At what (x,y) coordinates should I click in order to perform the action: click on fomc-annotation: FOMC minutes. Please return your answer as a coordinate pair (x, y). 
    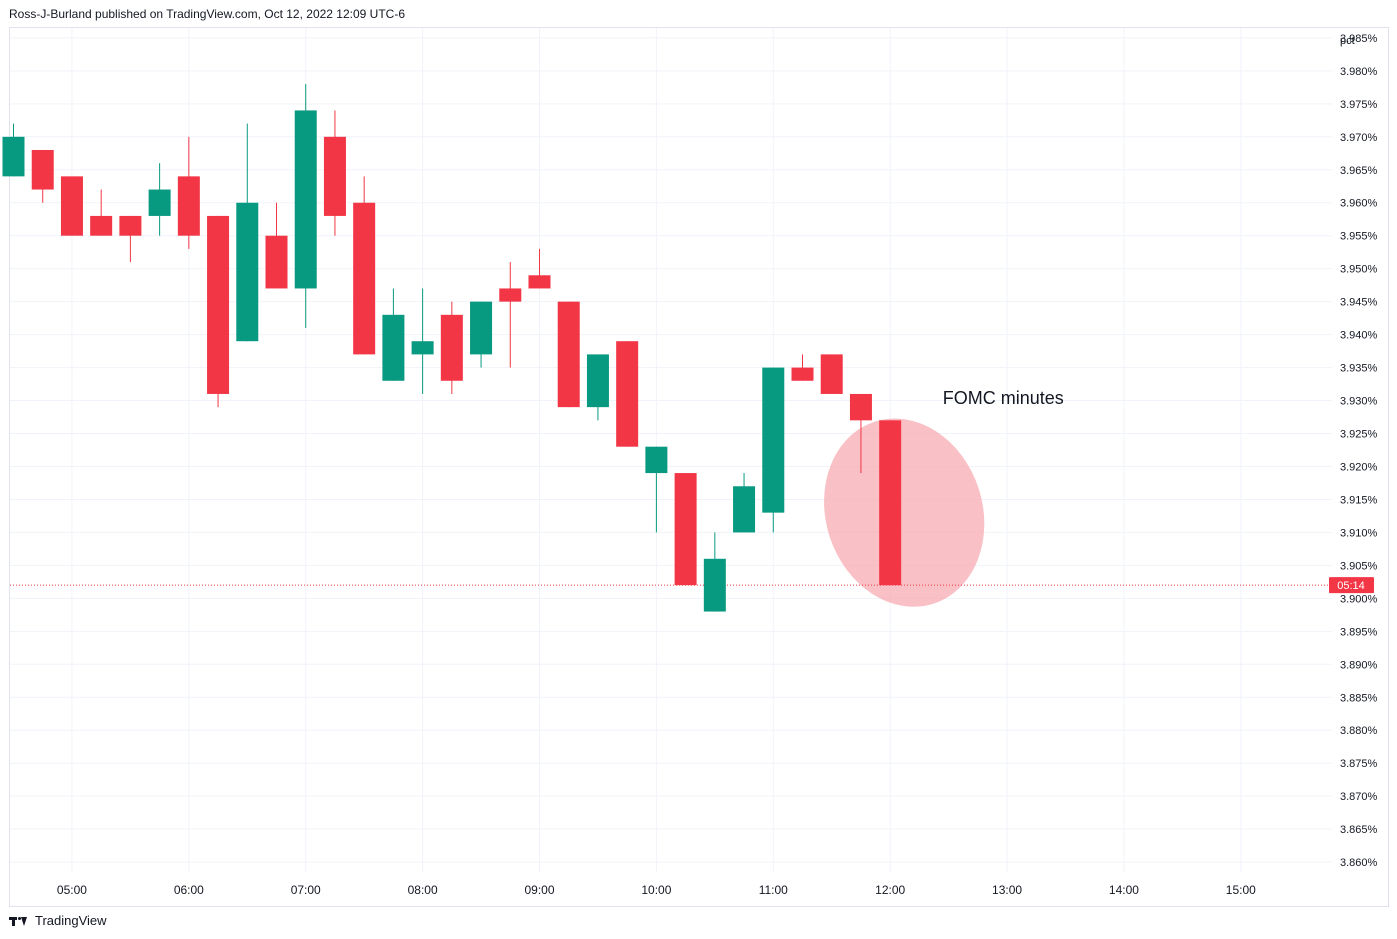
    Looking at the image, I should click on (1003, 398).